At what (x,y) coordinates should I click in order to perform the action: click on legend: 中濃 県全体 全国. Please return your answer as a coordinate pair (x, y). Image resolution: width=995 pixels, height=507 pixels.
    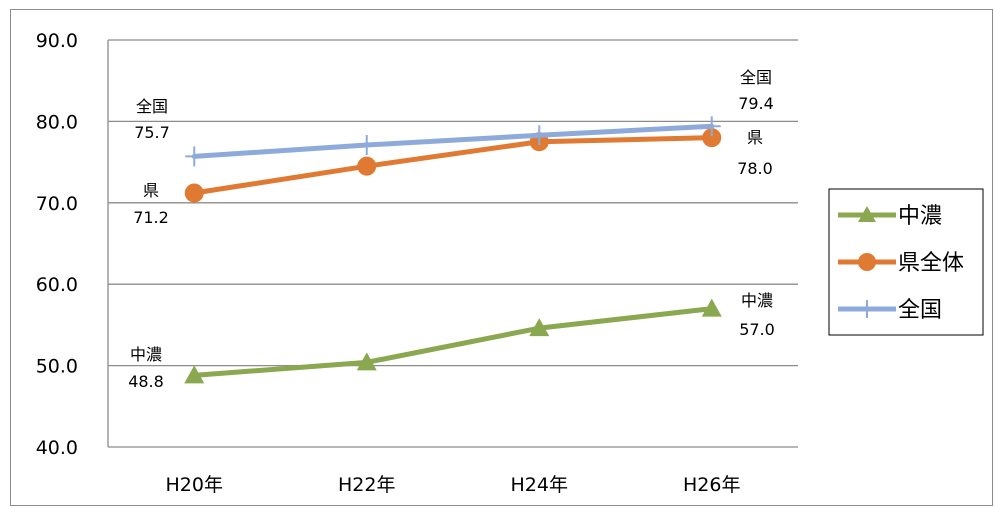
    Looking at the image, I should click on (906, 262).